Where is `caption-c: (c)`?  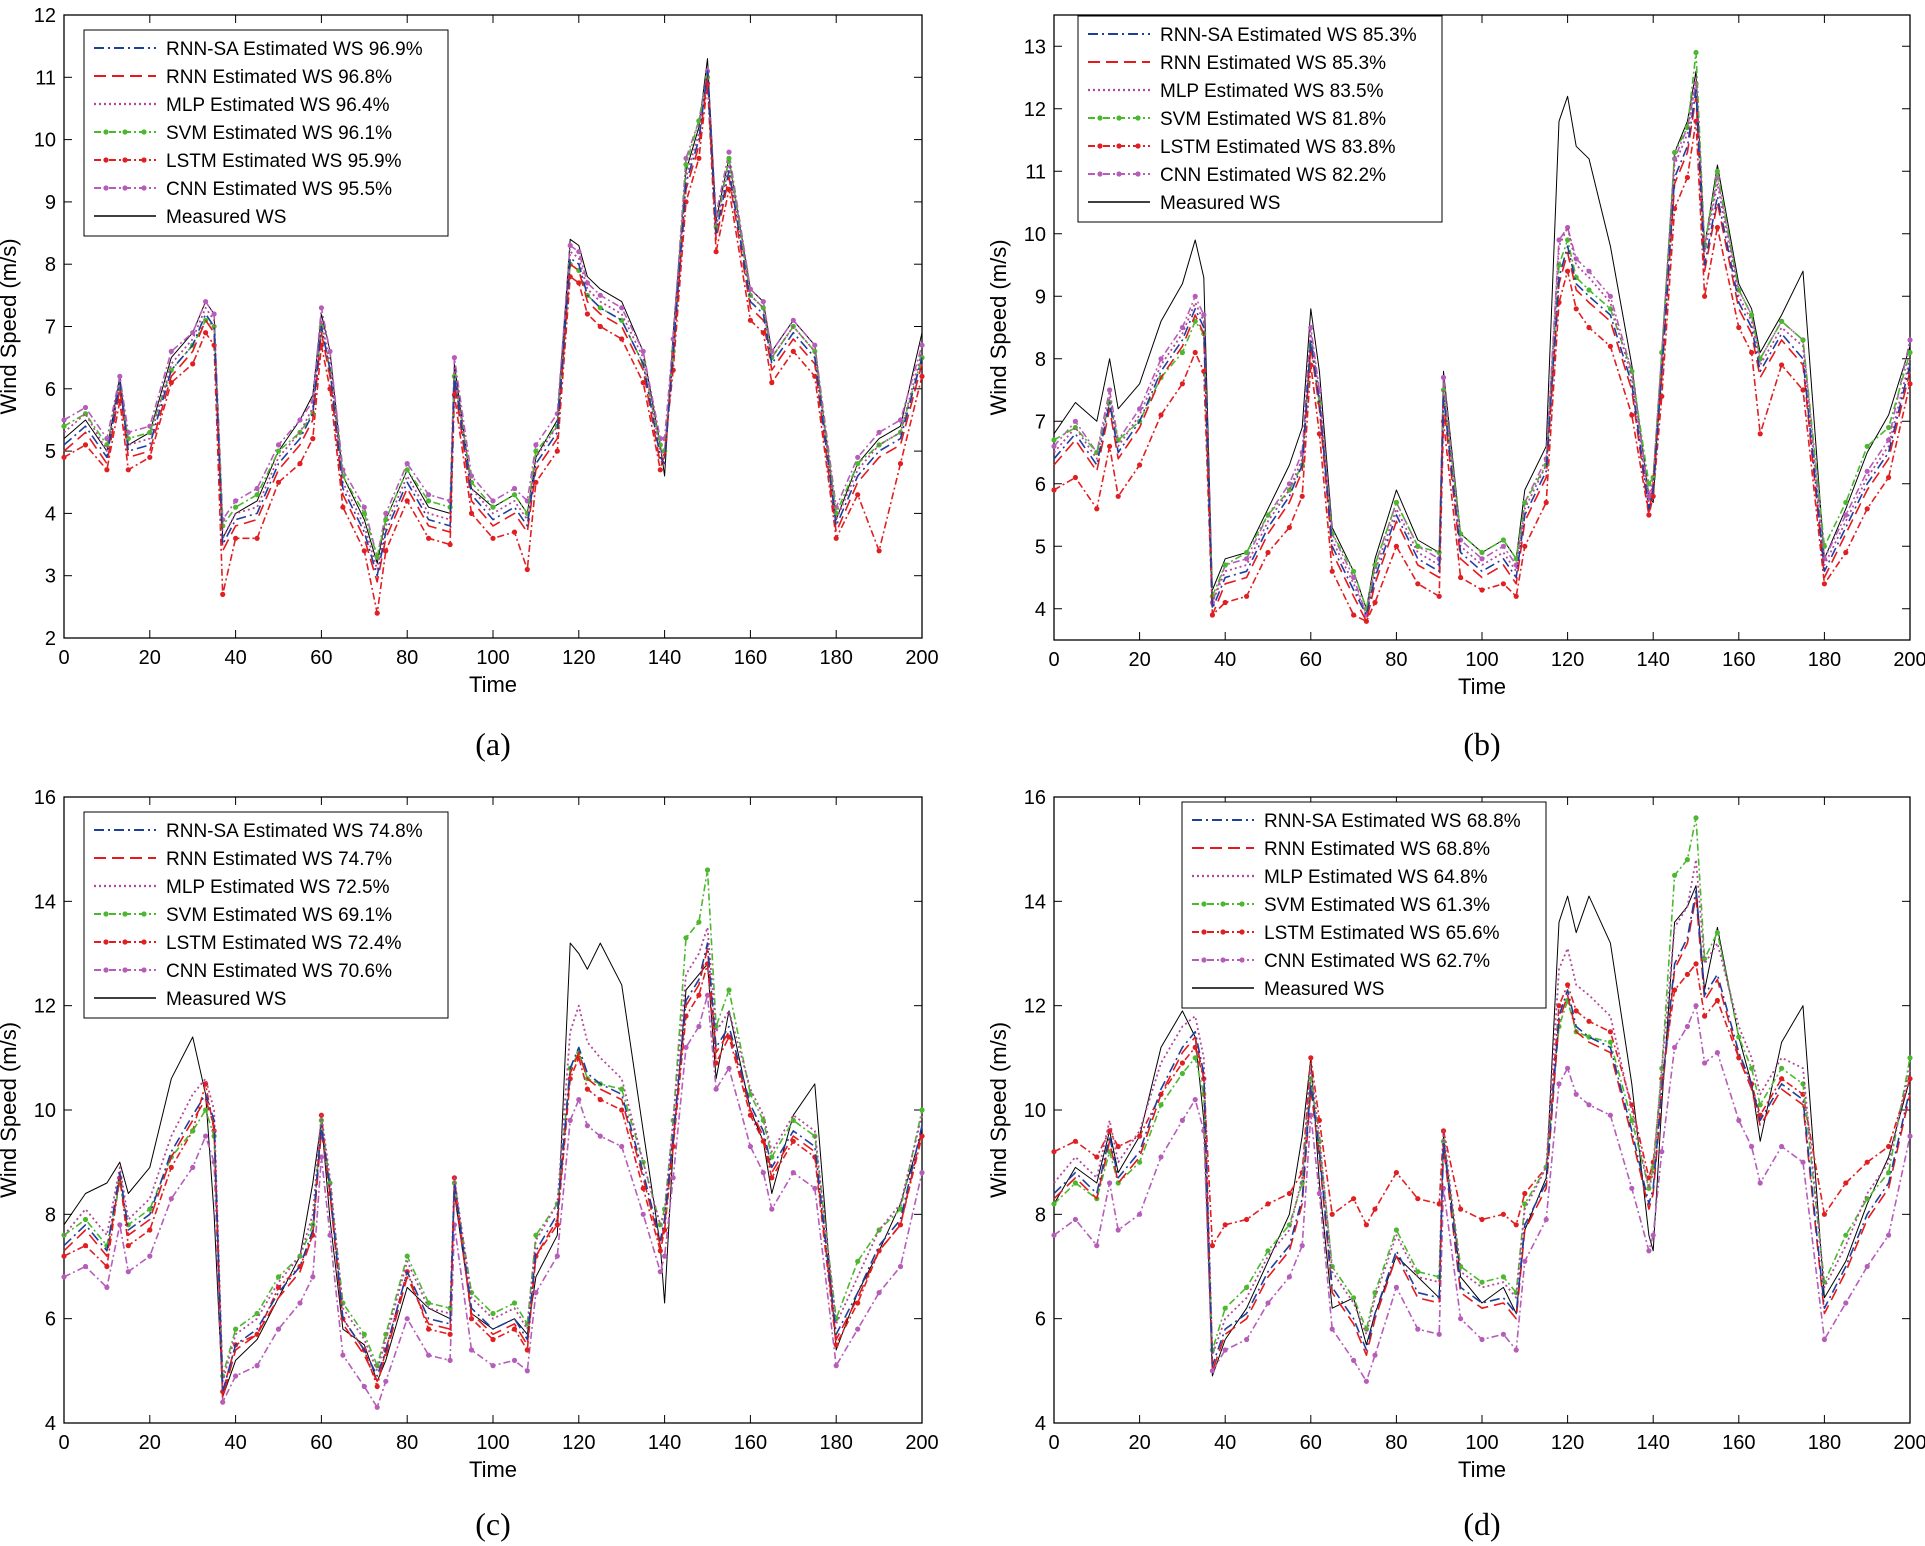
caption-c: (c) is located at coordinates (493, 1524).